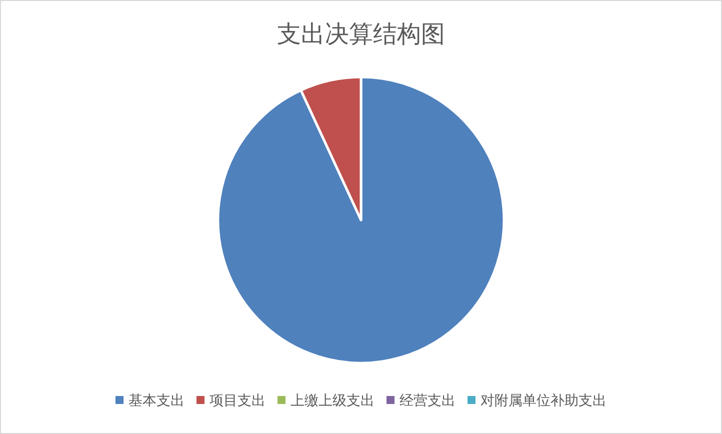 The height and width of the screenshot is (434, 722). What do you see at coordinates (156, 401) in the screenshot?
I see `legend-label: 基本支出` at bounding box center [156, 401].